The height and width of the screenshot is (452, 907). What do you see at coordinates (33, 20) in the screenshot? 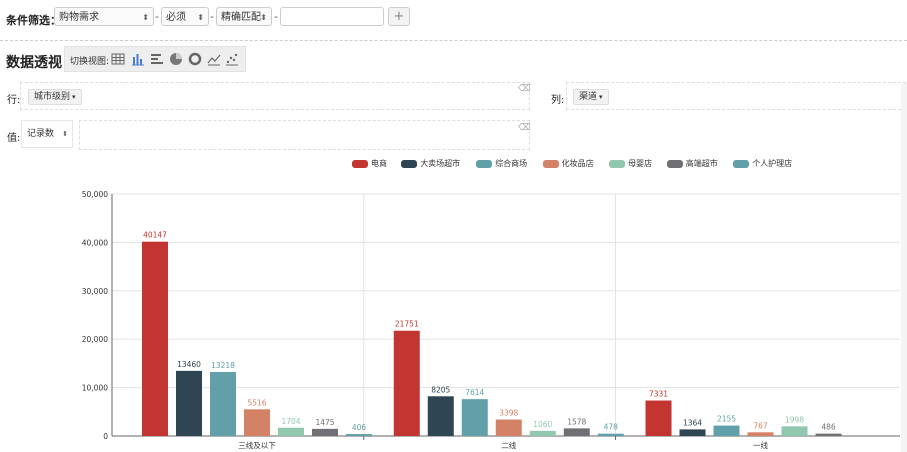
I see `filter-label: 条件筛选：` at bounding box center [33, 20].